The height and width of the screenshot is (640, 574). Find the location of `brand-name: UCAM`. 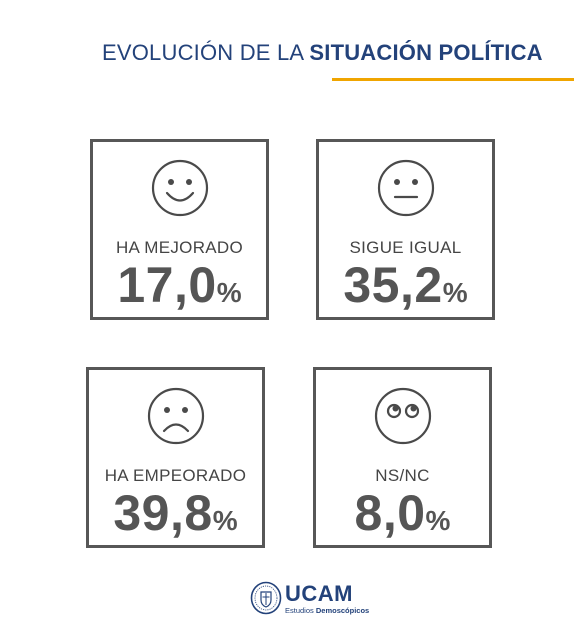

brand-name: UCAM is located at coordinates (319, 593).